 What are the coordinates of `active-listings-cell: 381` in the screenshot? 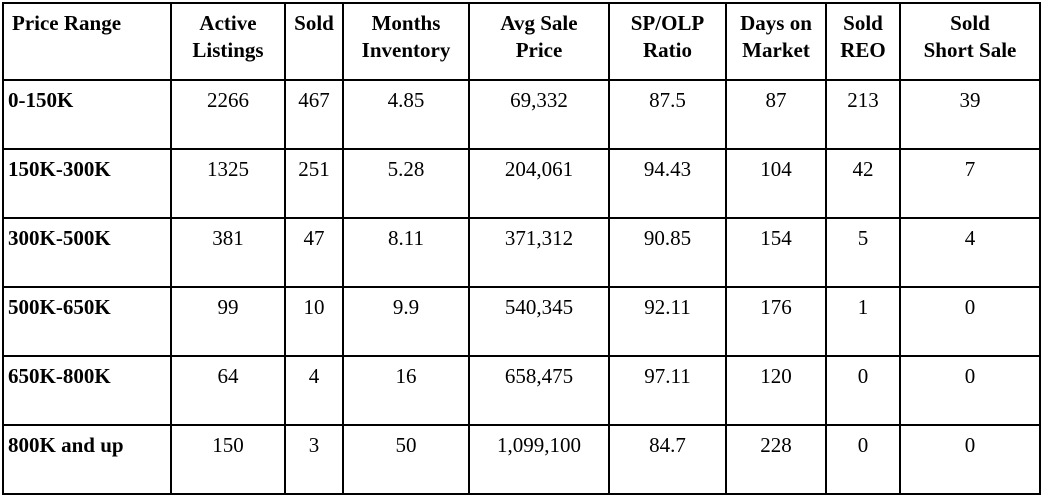 It's located at (228, 252).